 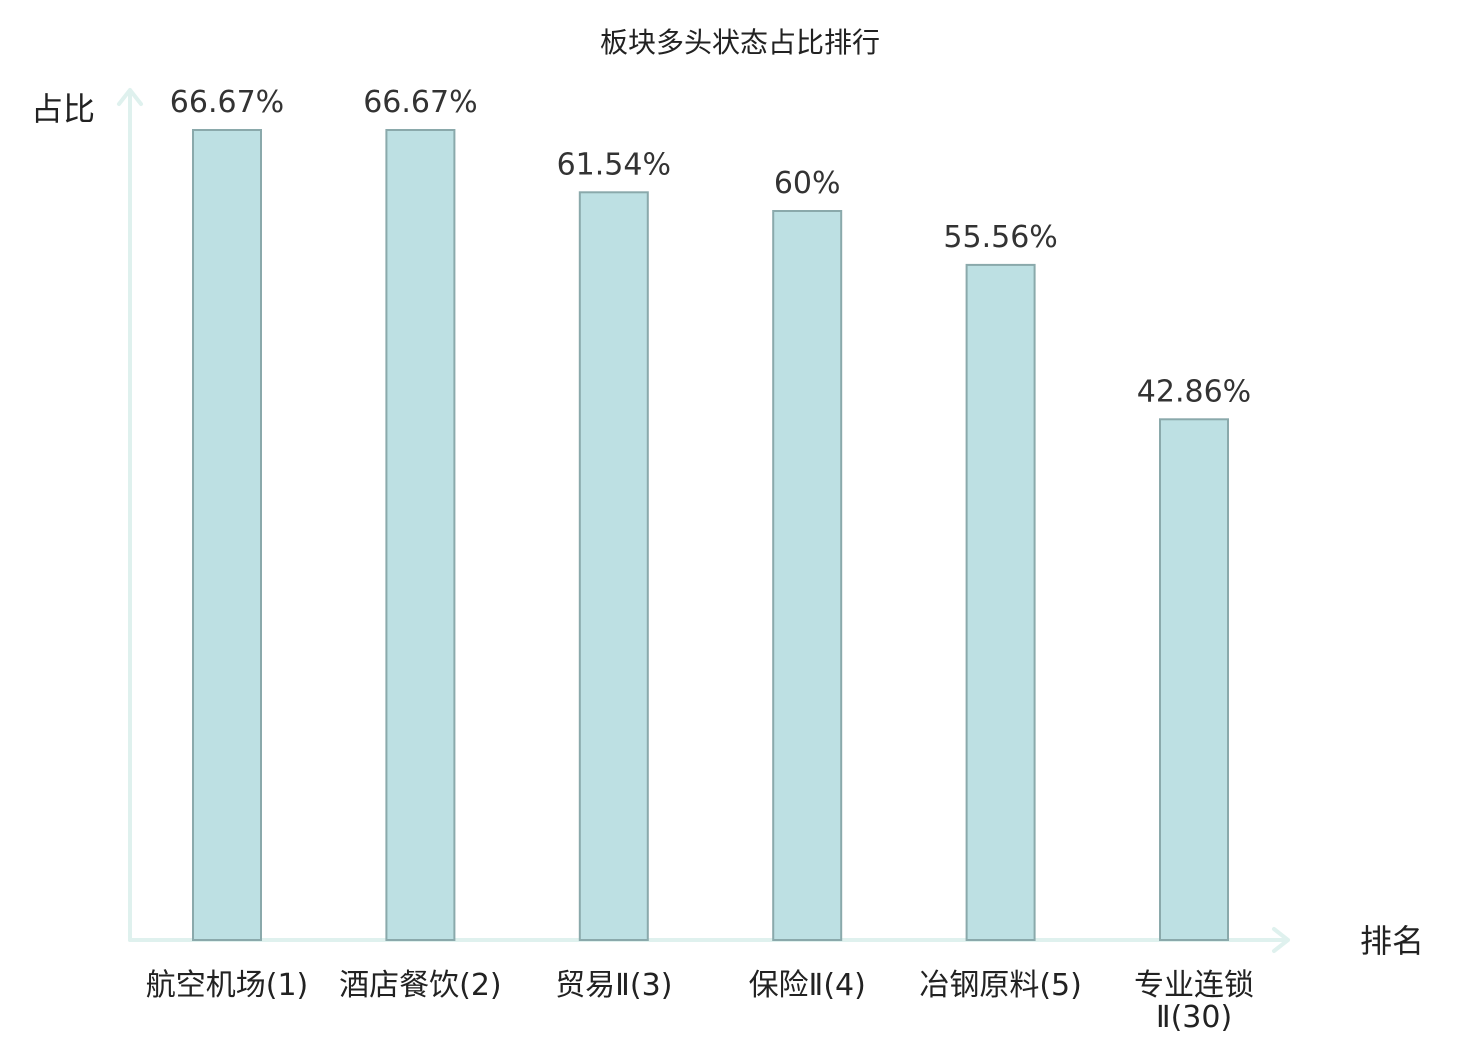 I want to click on category-tick-label: Ⅱ(30), so click(x=1194, y=1017).